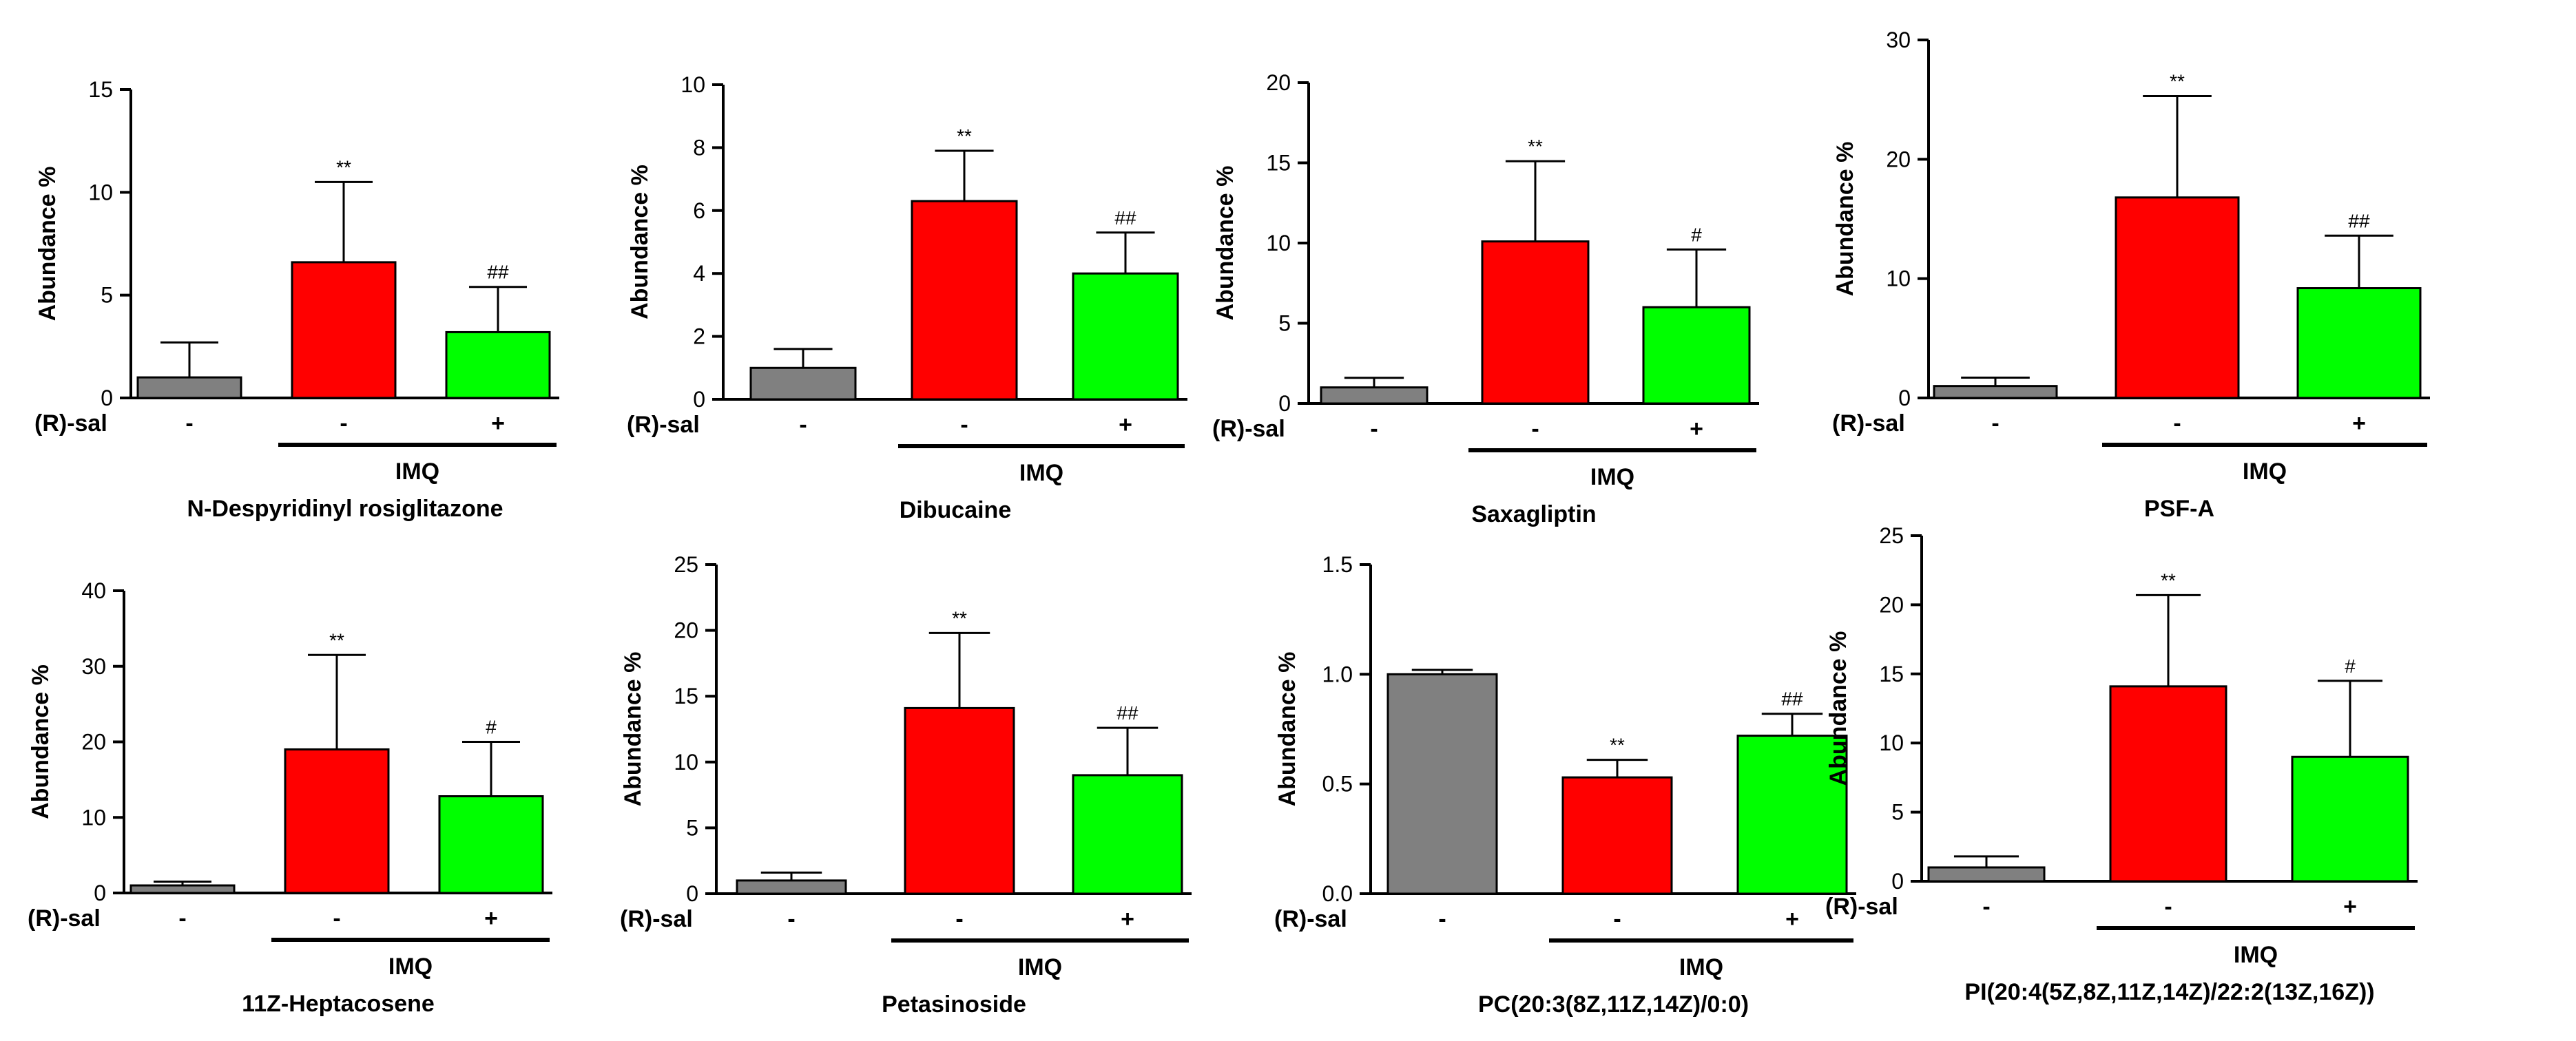 The height and width of the screenshot is (1041, 2576). What do you see at coordinates (955, 510) in the screenshot?
I see `chart-title: Dibucaine` at bounding box center [955, 510].